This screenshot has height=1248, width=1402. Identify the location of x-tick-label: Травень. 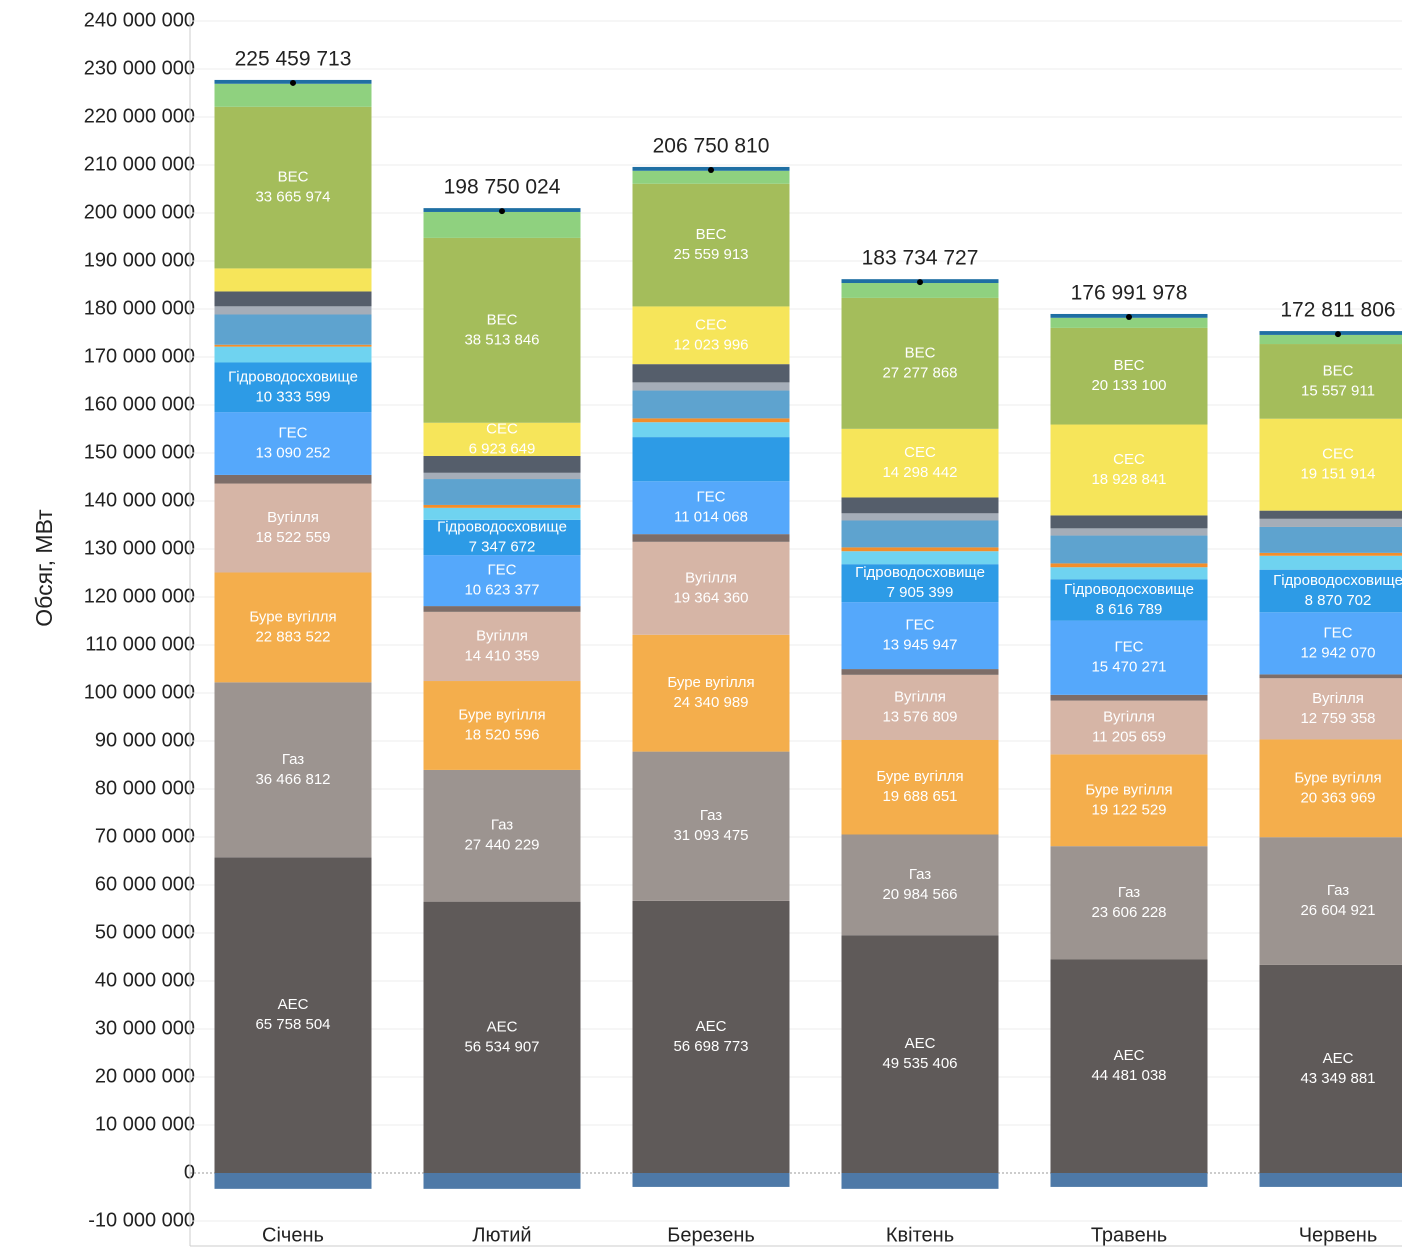
(1129, 1235).